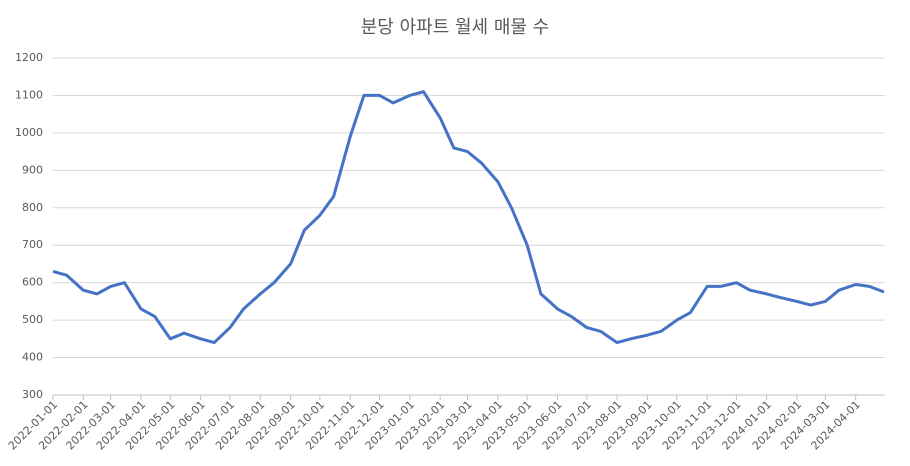 The width and height of the screenshot is (910, 466). Describe the element at coordinates (32, 169) in the screenshot. I see `y-tick-label: 900` at that location.